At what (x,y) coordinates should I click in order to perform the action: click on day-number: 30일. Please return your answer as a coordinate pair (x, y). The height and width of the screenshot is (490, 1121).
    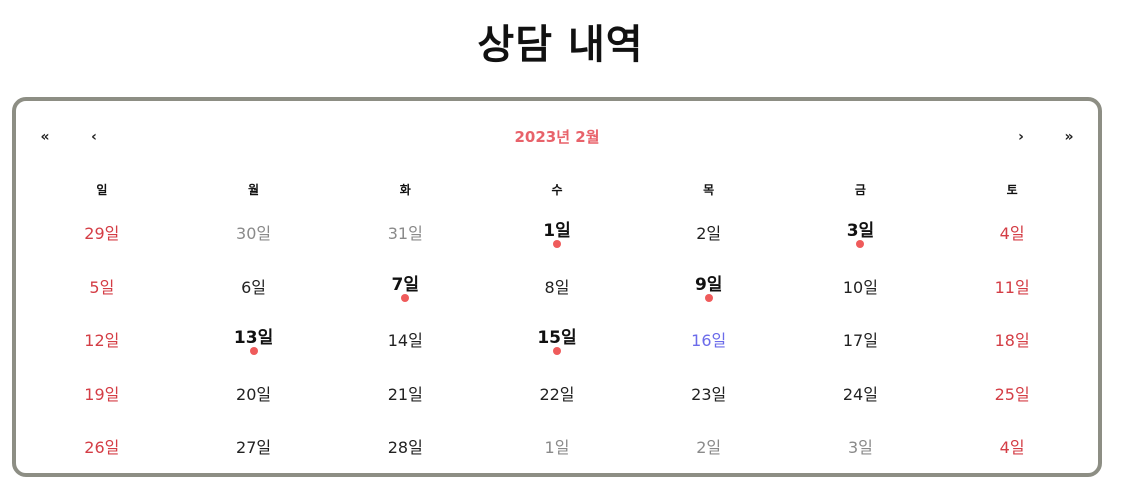
    Looking at the image, I should click on (254, 233).